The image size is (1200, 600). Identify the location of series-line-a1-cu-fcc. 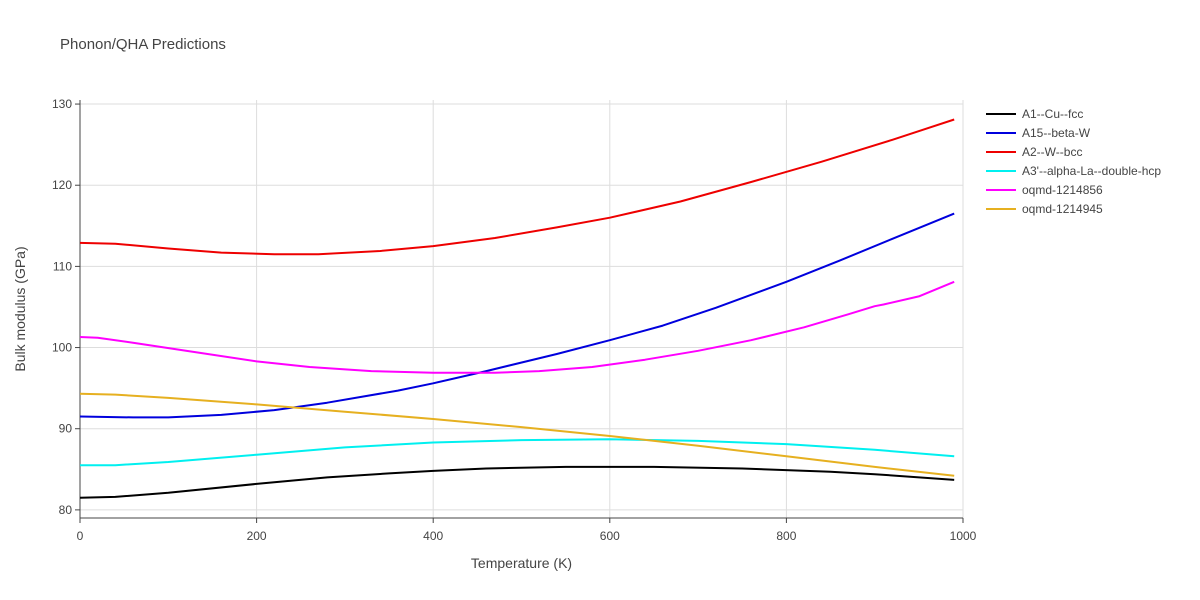
(517, 482).